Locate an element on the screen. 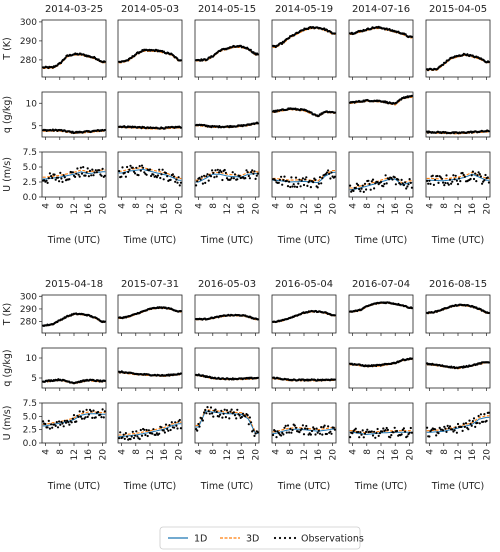 The image size is (500, 552). y-axis-label: U (m/s) is located at coordinates (7, 423).